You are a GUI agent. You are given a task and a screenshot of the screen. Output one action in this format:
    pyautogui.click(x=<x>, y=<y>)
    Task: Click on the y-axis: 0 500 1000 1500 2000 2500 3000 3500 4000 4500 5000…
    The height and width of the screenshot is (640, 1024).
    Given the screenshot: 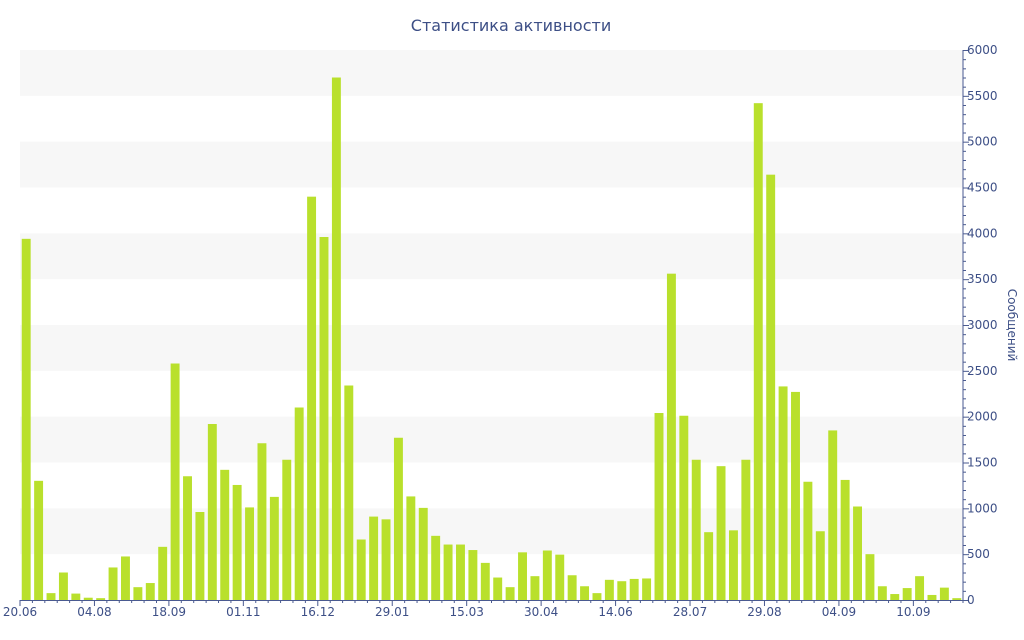 What is the action you would take?
    pyautogui.click(x=980, y=325)
    